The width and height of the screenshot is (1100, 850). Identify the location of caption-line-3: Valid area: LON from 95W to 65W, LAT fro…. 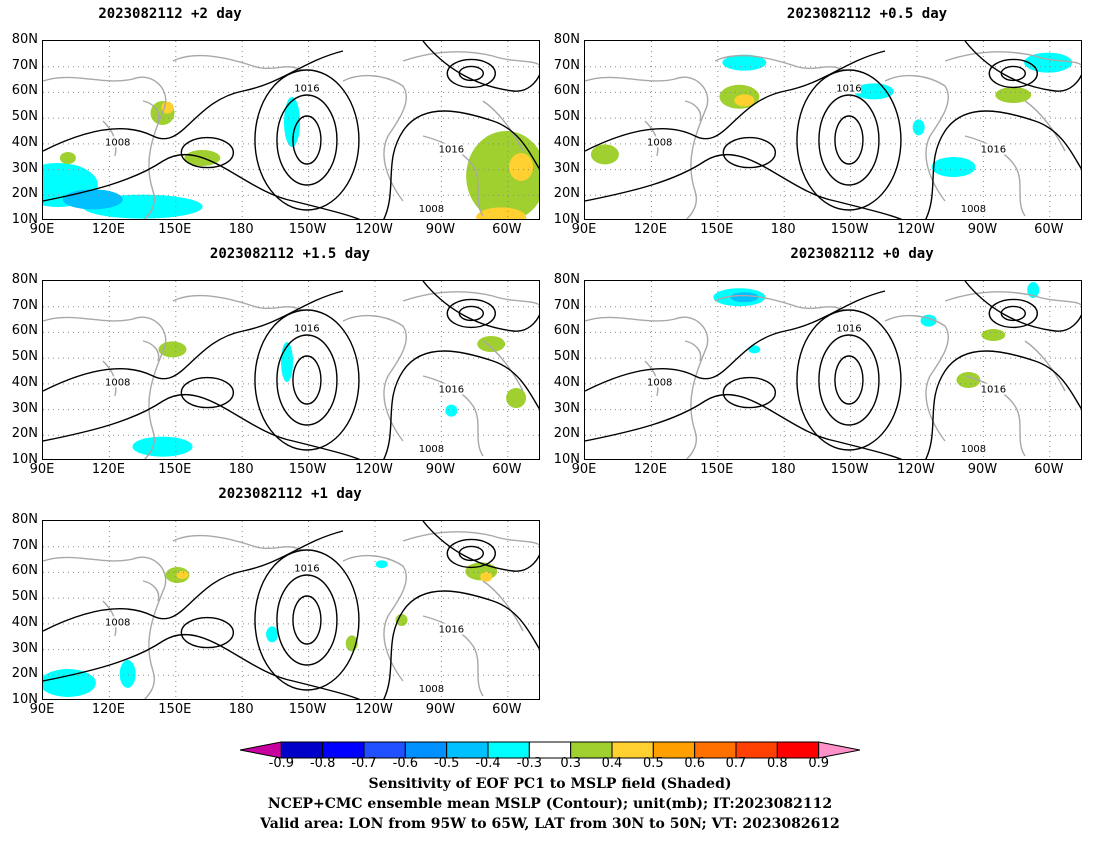
(550, 824).